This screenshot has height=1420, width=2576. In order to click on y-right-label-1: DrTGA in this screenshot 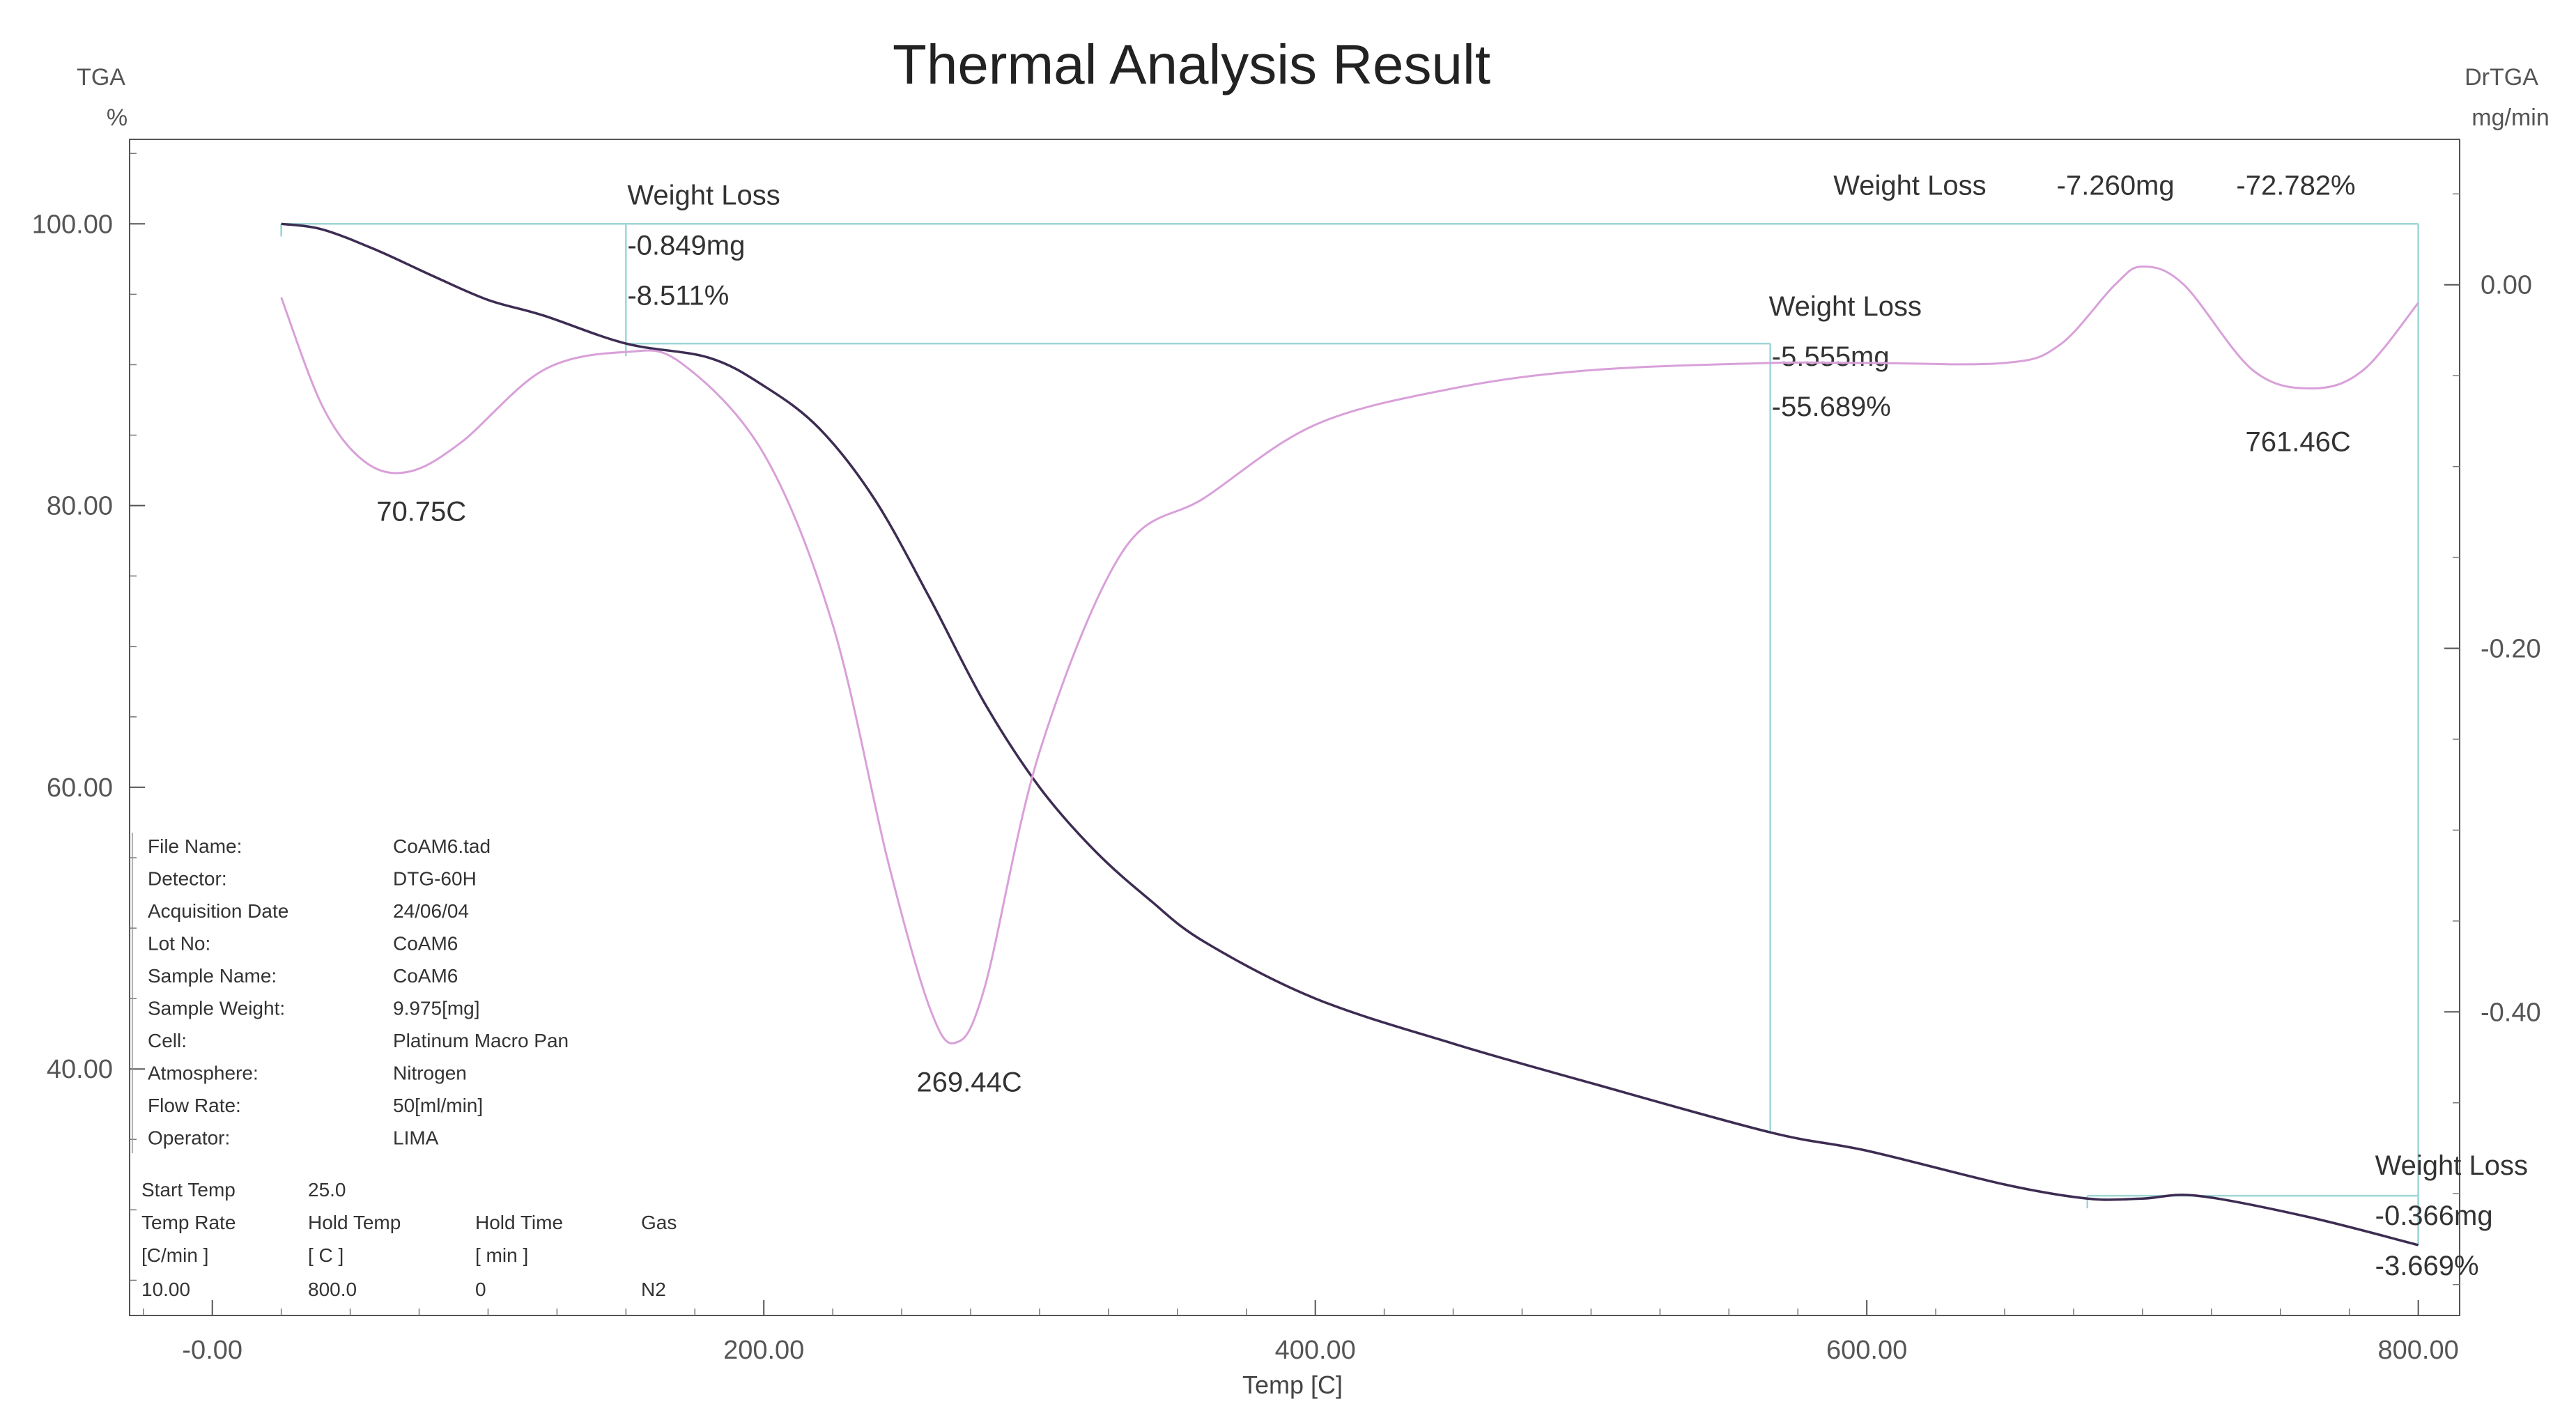, I will do `click(2501, 77)`.